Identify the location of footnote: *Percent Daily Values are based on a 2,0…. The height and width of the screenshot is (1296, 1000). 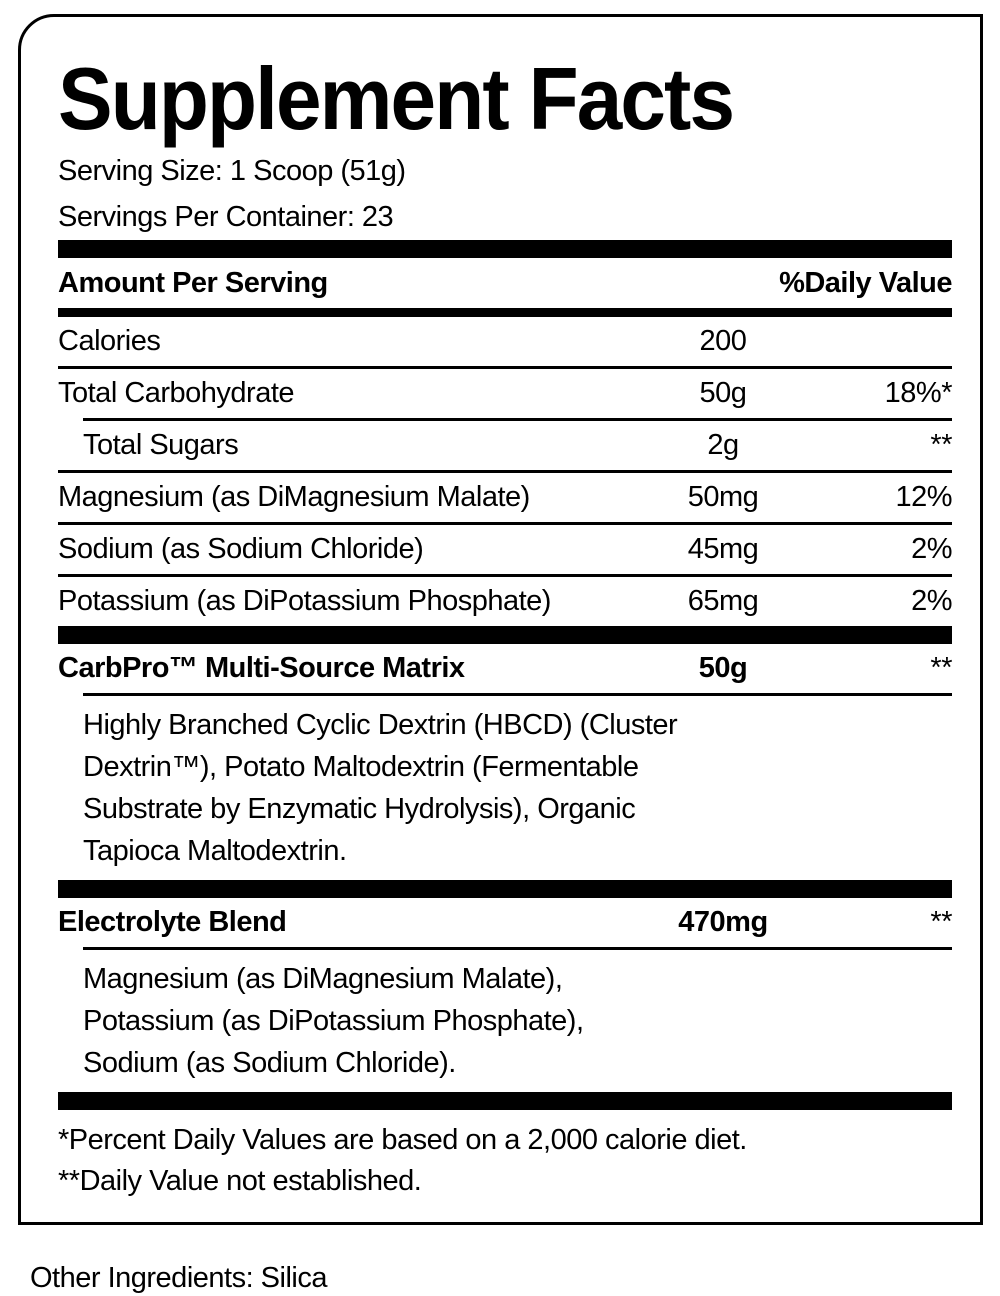
(402, 1140).